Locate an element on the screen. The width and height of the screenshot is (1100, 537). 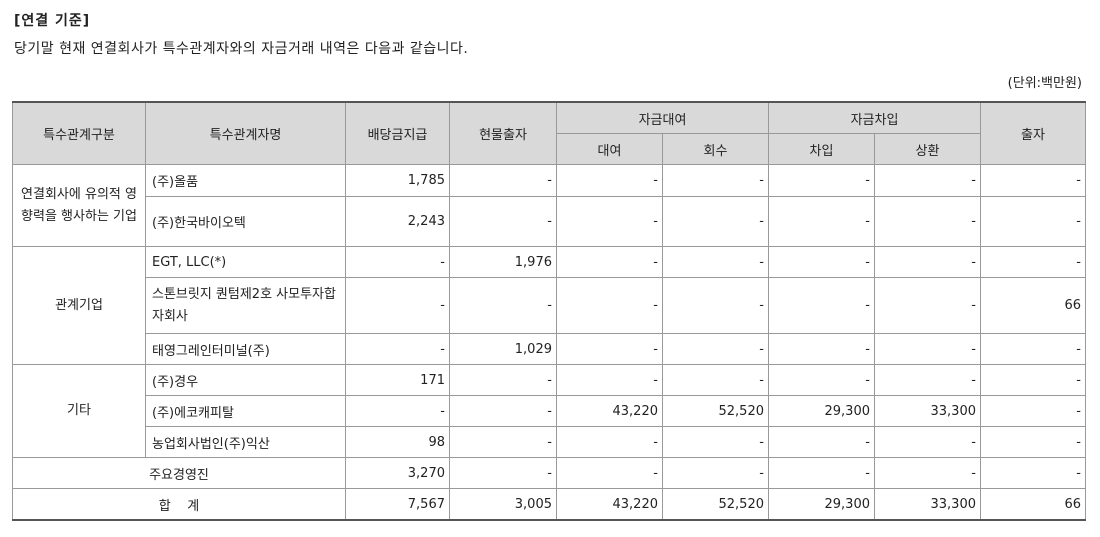
header-dividend: 배당금지급 is located at coordinates (397, 133).